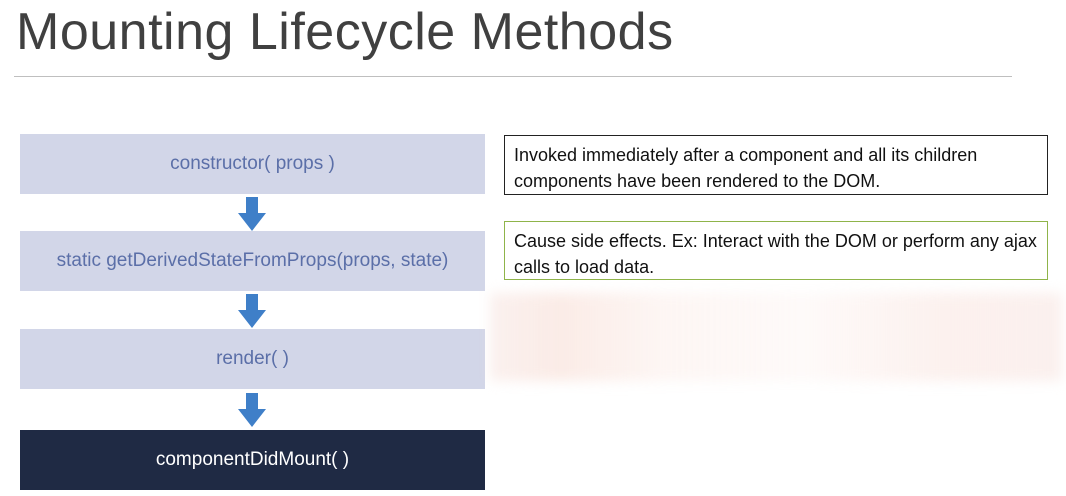 This screenshot has height=496, width=1066. What do you see at coordinates (513, 76) in the screenshot?
I see `title-divider` at bounding box center [513, 76].